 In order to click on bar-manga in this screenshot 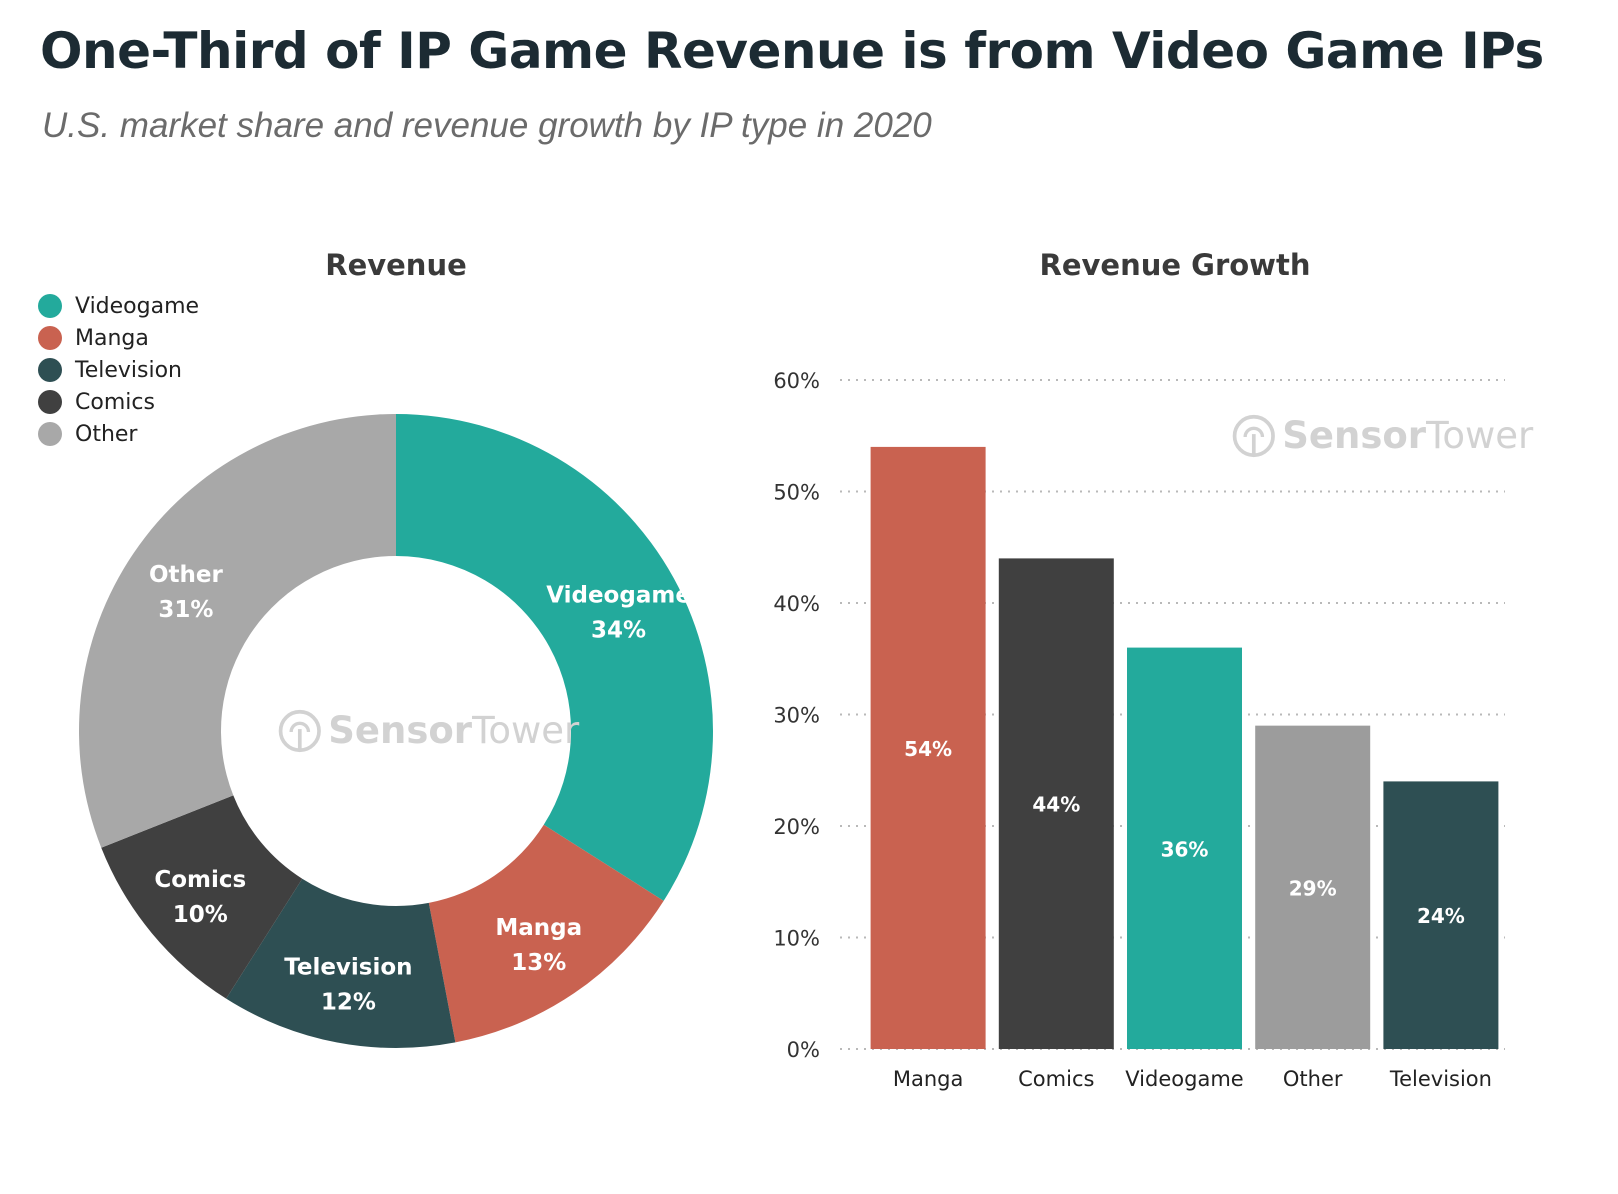, I will do `click(928, 747)`.